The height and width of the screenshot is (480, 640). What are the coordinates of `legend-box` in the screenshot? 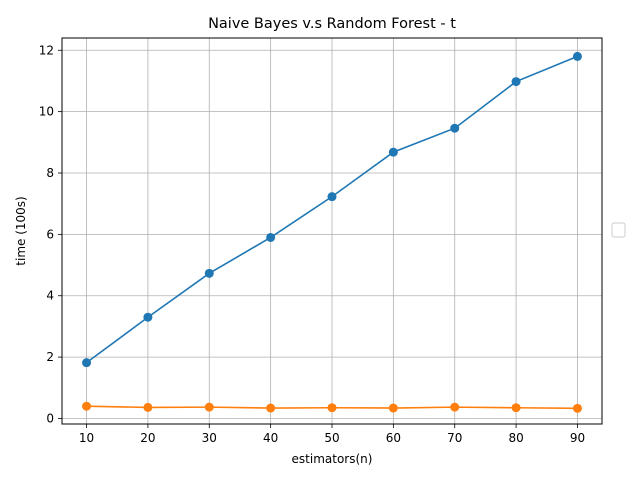 It's located at (618, 230).